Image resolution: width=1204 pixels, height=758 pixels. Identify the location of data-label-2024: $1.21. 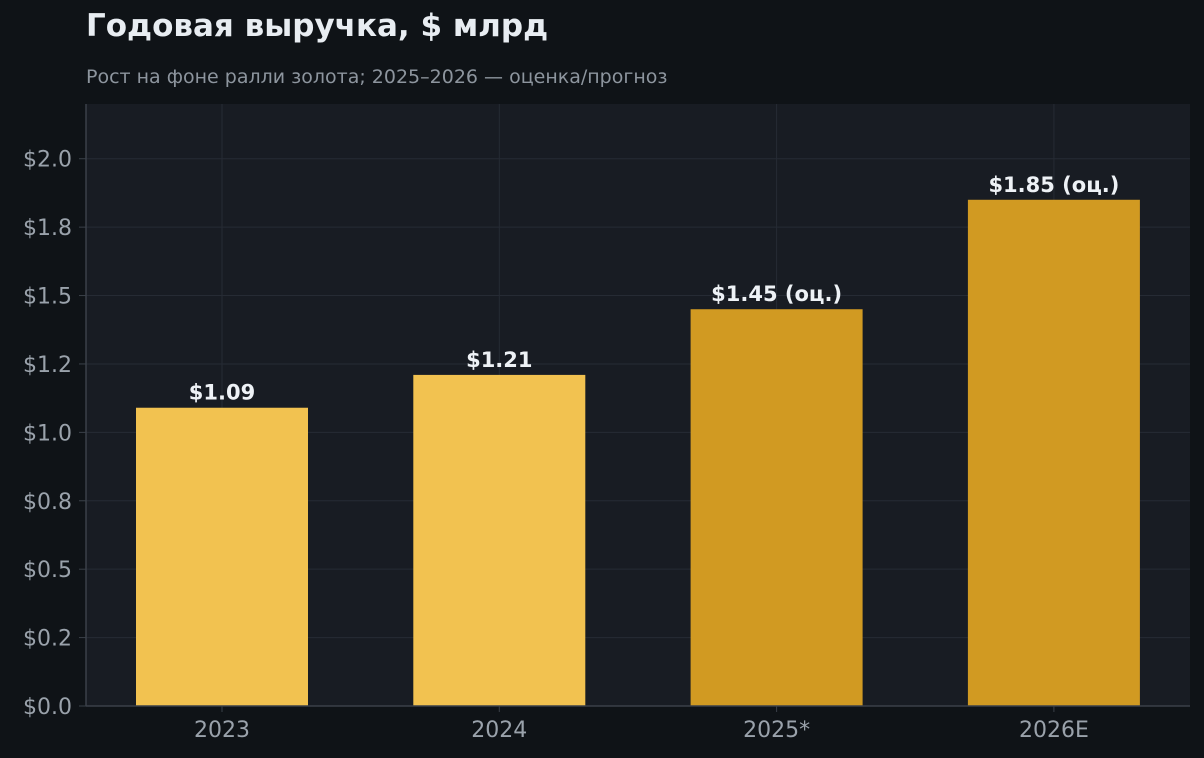
(499, 360).